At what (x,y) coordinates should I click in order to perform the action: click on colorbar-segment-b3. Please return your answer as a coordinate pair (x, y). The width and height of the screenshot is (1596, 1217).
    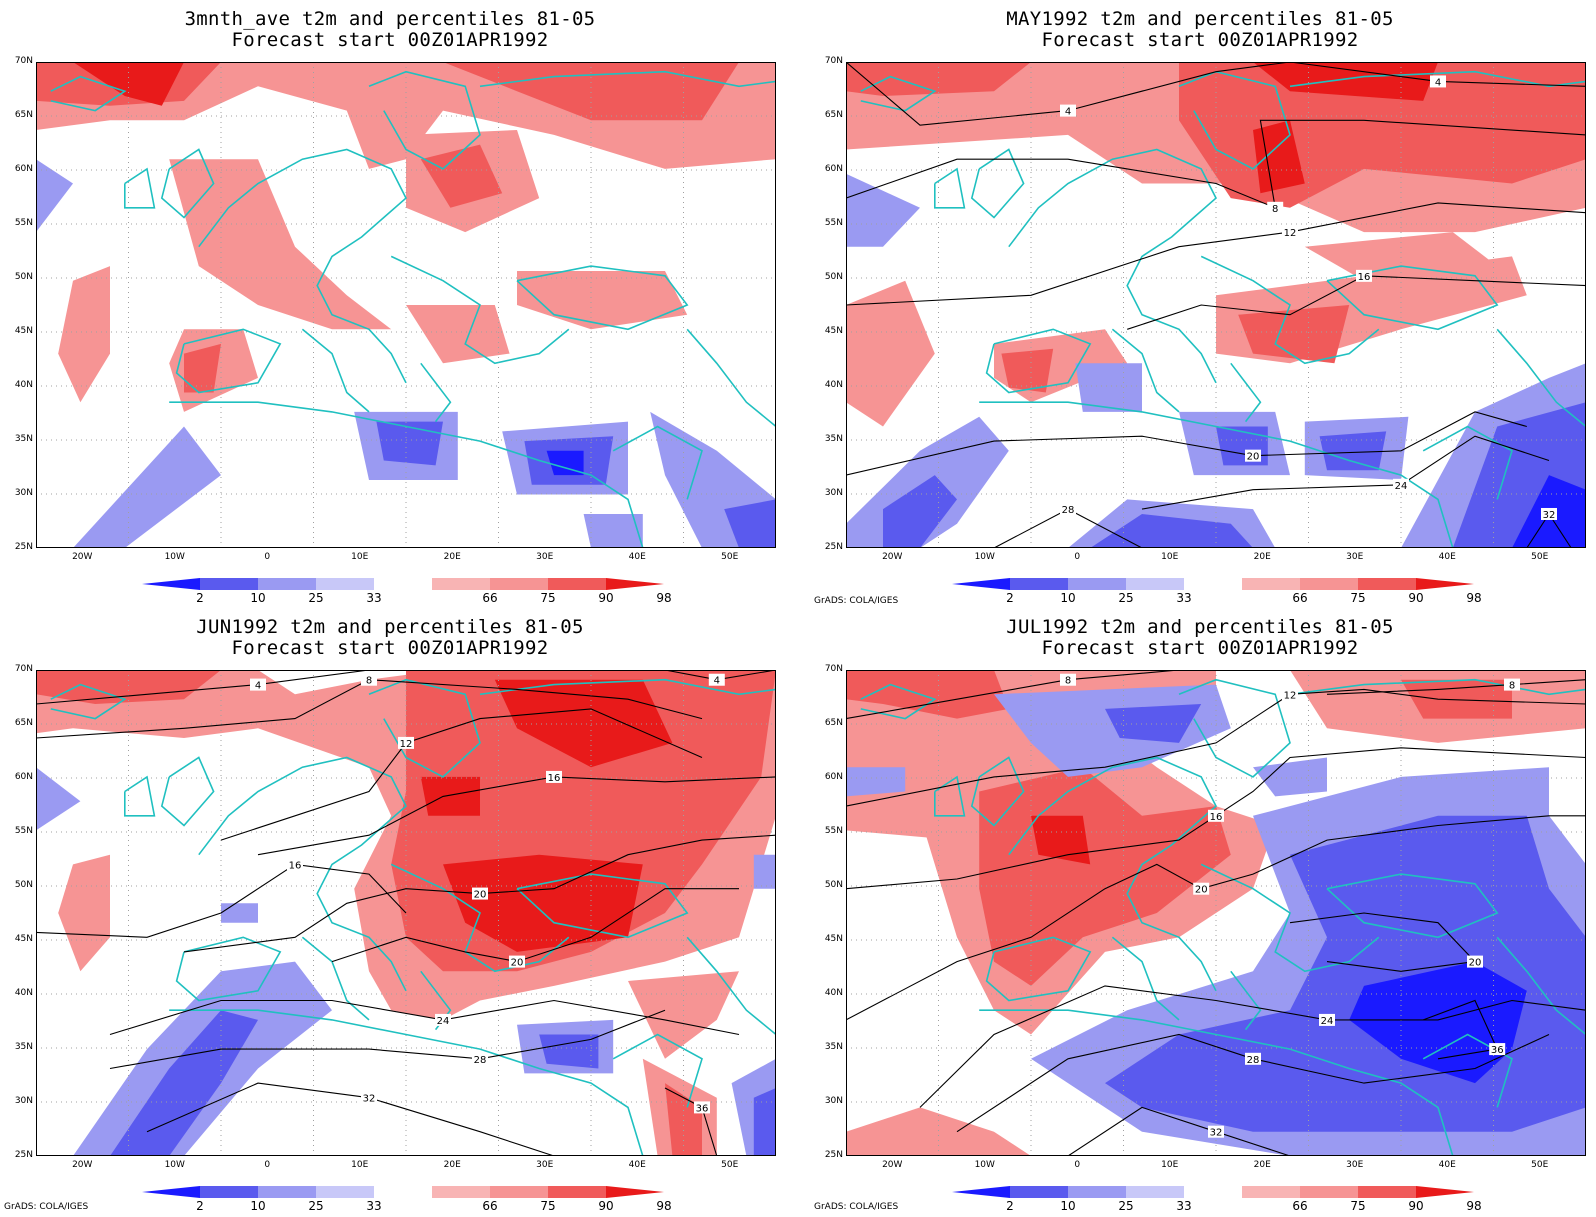
    Looking at the image, I should click on (229, 1192).